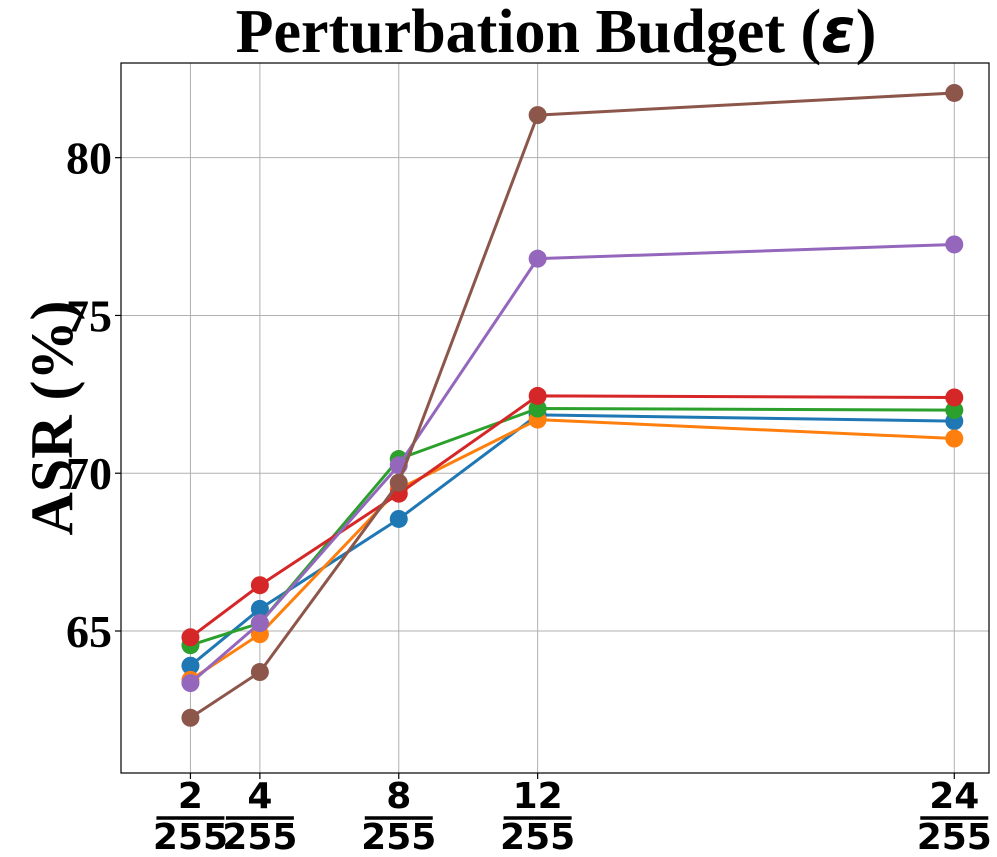 The width and height of the screenshot is (997, 857). What do you see at coordinates (89, 158) in the screenshot?
I see `y-tick-label-80: 80` at bounding box center [89, 158].